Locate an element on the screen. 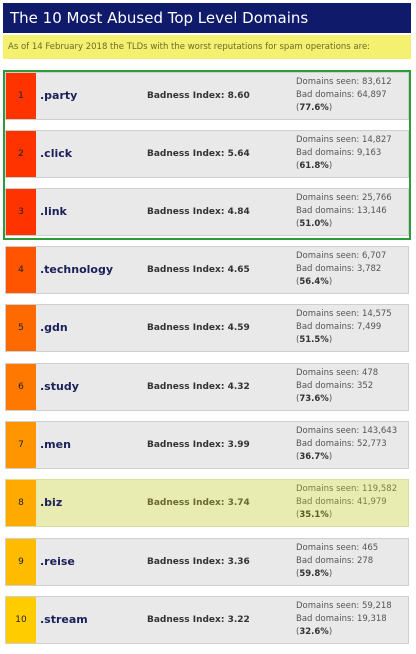 The height and width of the screenshot is (654, 416). domains-seen: Domains seen: 14,575 is located at coordinates (344, 314).